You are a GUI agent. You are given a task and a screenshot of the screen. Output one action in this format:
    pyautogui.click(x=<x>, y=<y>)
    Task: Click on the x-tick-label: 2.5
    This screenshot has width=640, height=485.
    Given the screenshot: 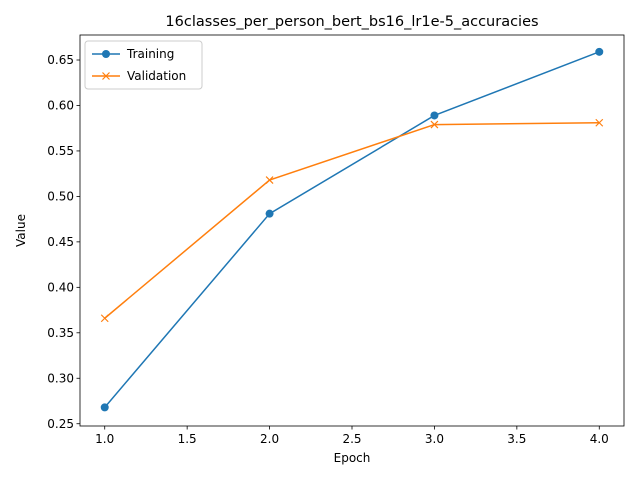 What is the action you would take?
    pyautogui.click(x=351, y=439)
    